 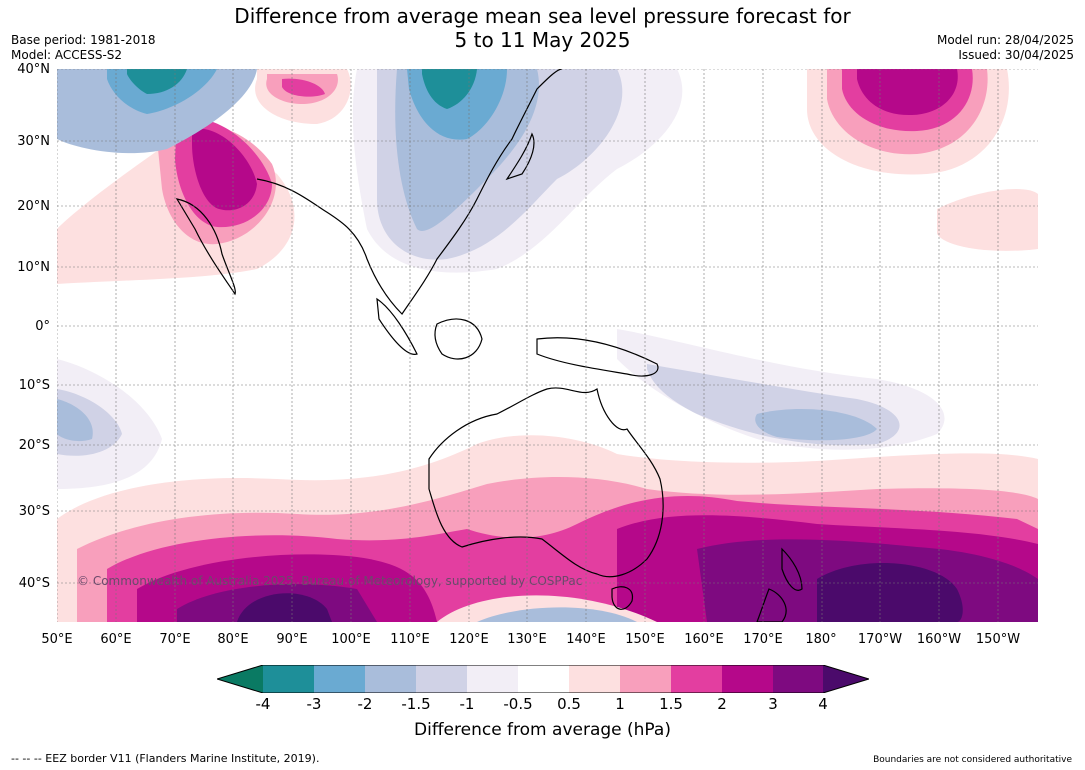 I want to click on lon-label-130e: 130°E, so click(x=527, y=639).